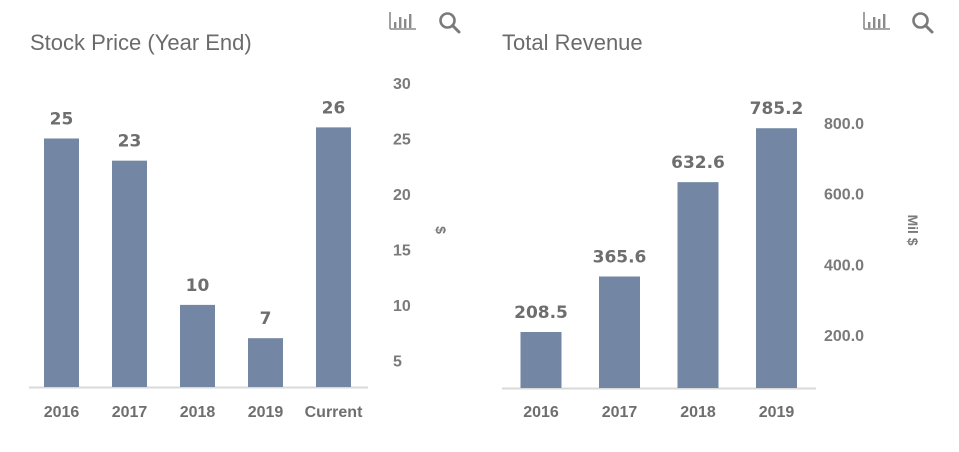  I want to click on data-label: 23, so click(130, 142).